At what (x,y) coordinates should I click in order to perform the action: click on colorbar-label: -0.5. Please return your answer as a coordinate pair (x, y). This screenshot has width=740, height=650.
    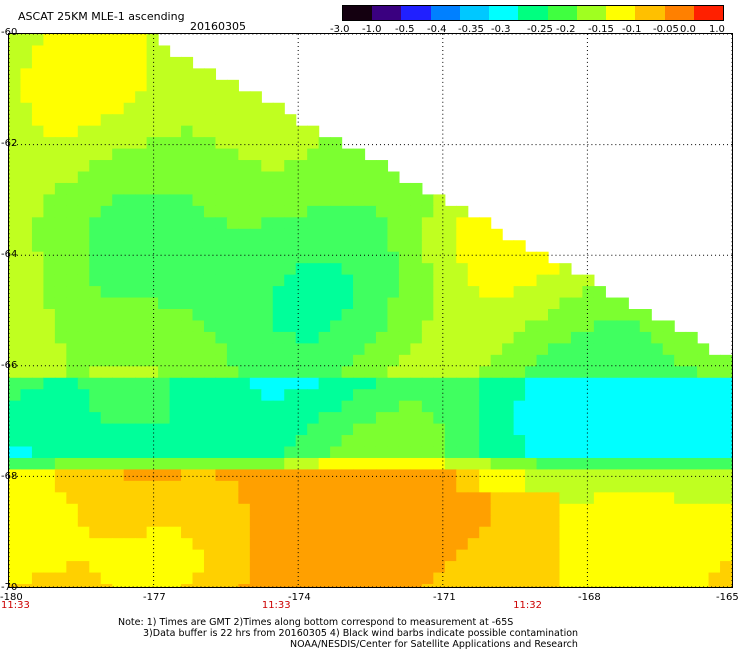
    Looking at the image, I should click on (405, 29).